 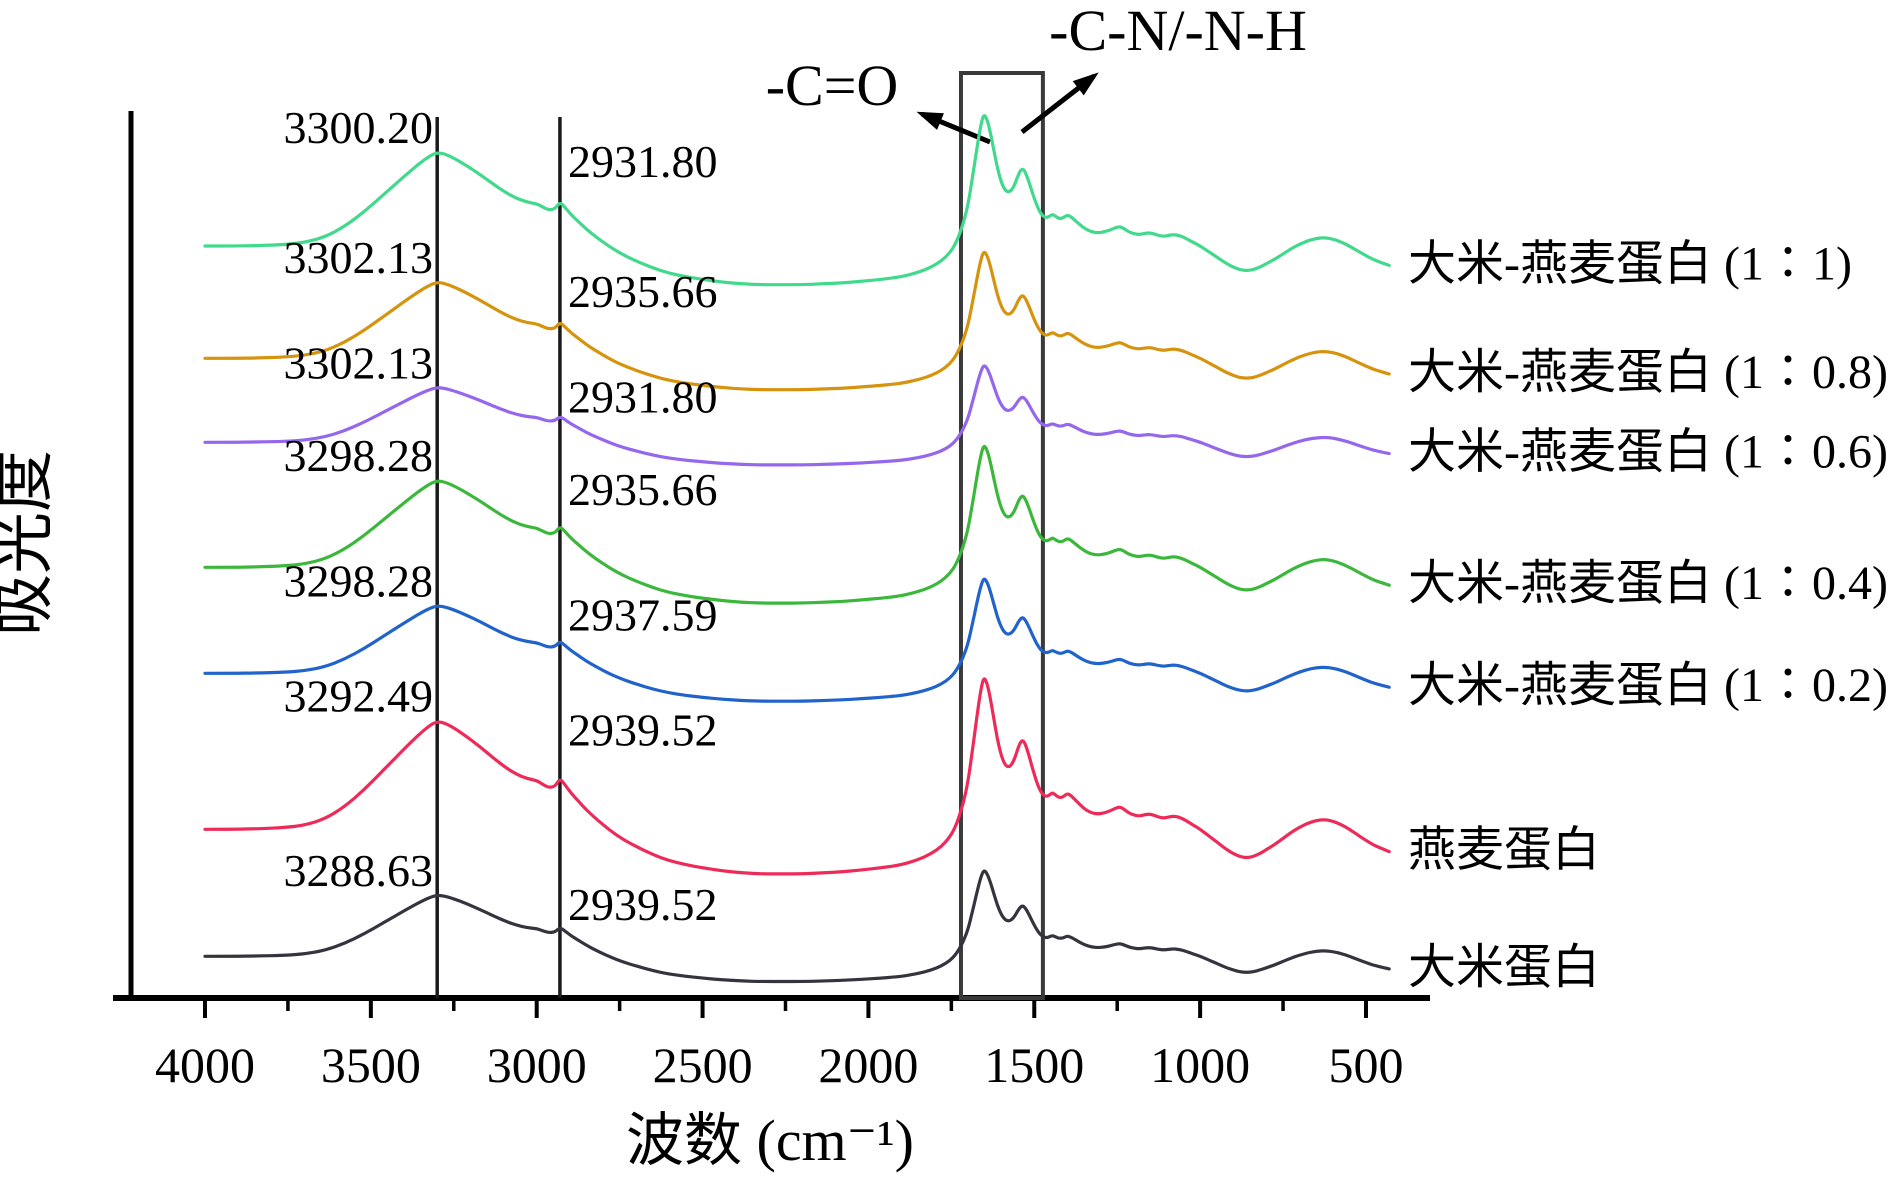 What do you see at coordinates (29, 543) in the screenshot?
I see `y-axis-title: 吸光度` at bounding box center [29, 543].